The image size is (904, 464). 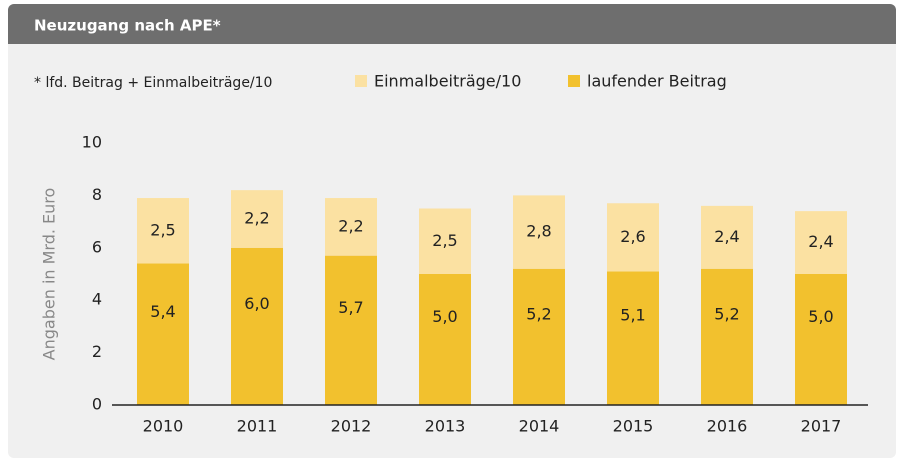 I want to click on legend-label: laufender Beitrag, so click(x=657, y=81).